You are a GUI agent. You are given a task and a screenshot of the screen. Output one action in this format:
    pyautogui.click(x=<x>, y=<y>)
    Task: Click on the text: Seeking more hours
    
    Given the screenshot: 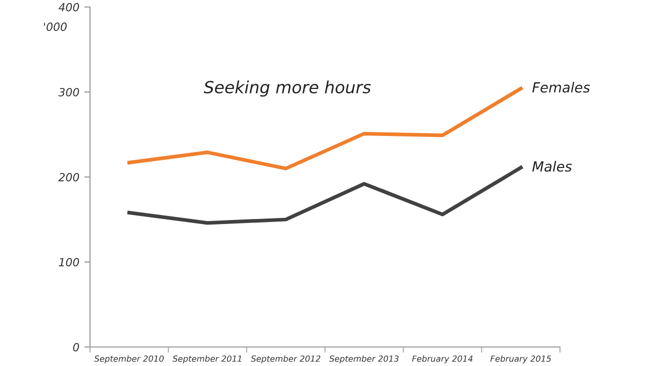 What is the action you would take?
    pyautogui.click(x=287, y=88)
    